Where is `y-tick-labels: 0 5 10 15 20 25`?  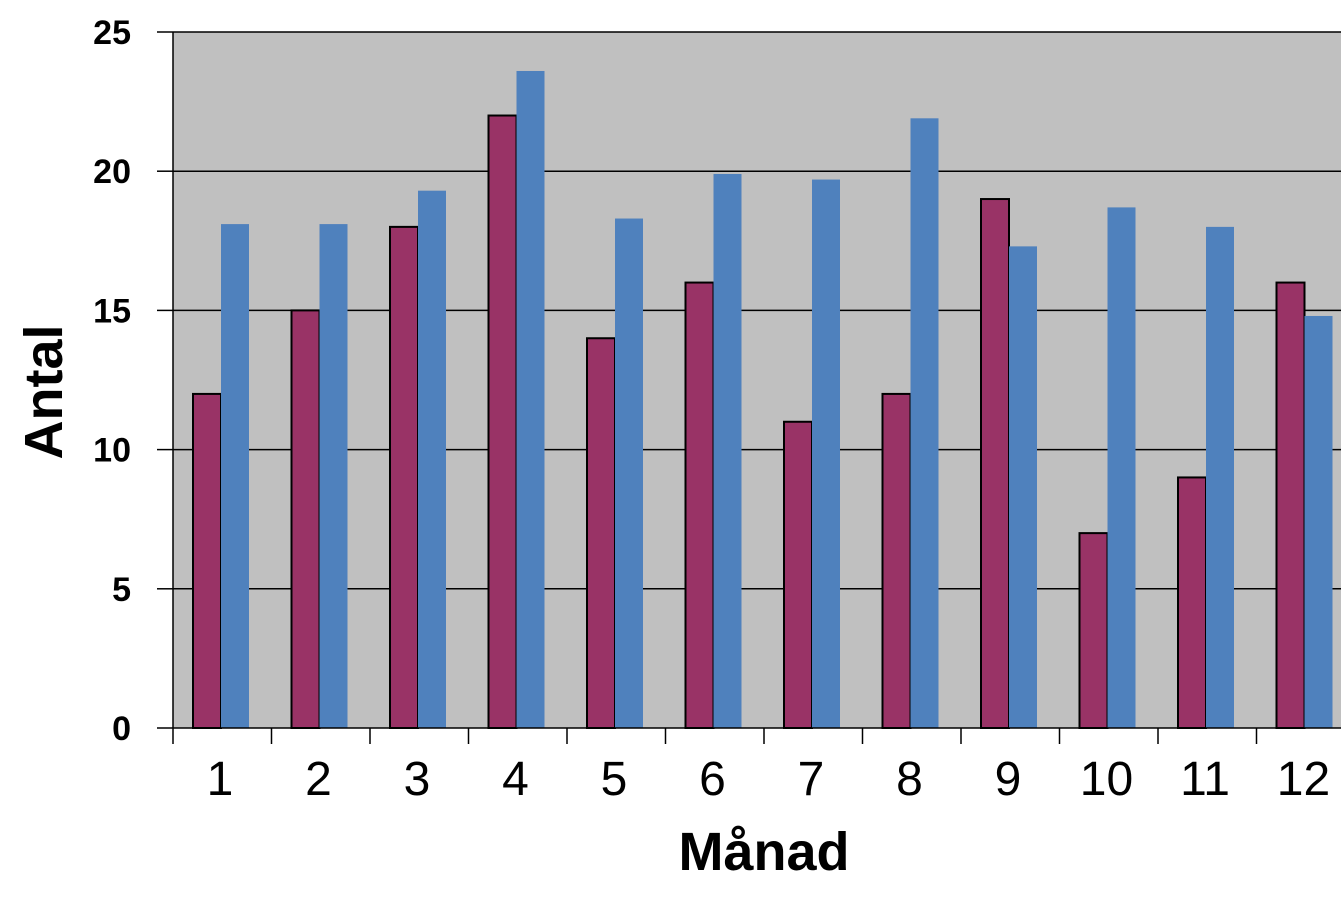
y-tick-labels: 0 5 10 15 20 25 is located at coordinates (112, 381).